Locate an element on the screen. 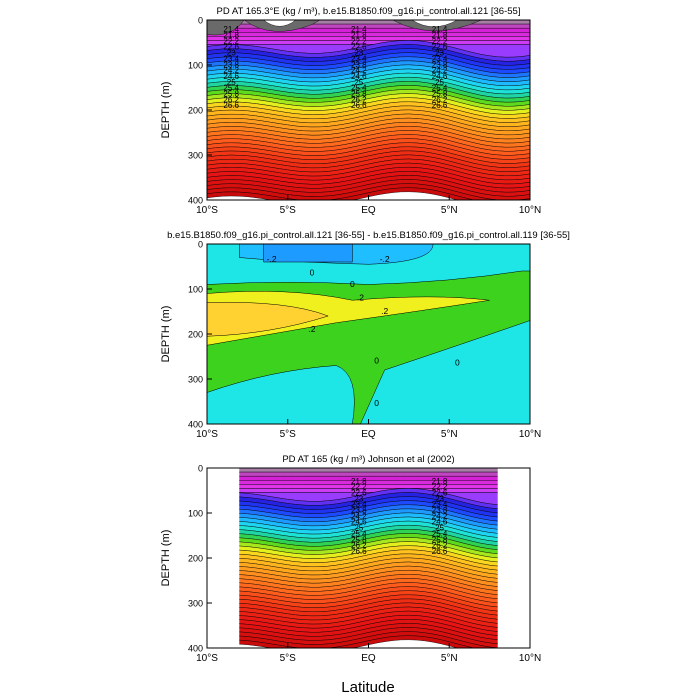 This screenshot has height=700, width=700. chart-title: PD AT 165 (kg / m³) Johnson et al (2002) is located at coordinates (368, 459).